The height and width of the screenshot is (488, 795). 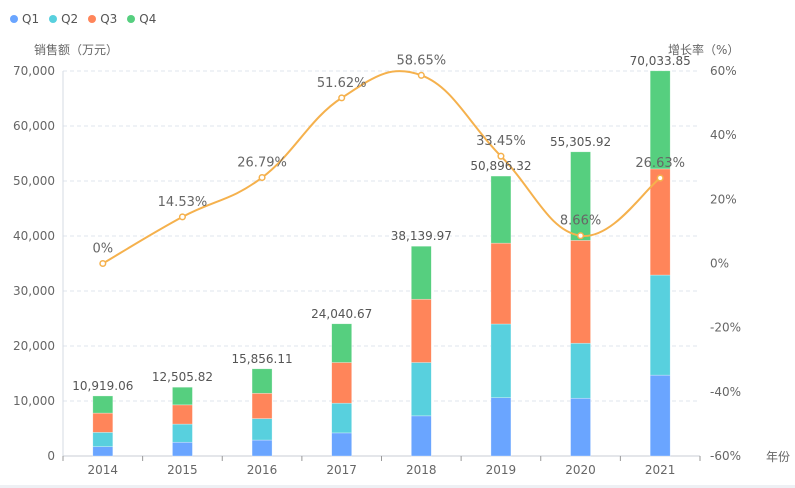 I want to click on x-axis-title: 年份, so click(x=778, y=457).